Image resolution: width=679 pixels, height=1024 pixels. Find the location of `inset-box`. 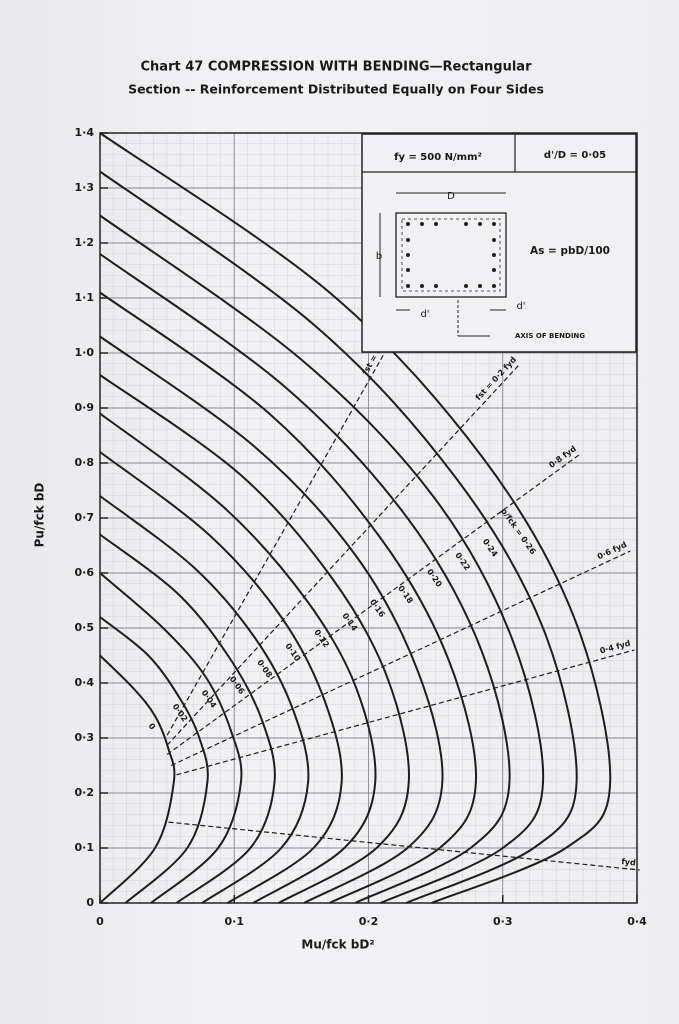

inset-box is located at coordinates (499, 243).